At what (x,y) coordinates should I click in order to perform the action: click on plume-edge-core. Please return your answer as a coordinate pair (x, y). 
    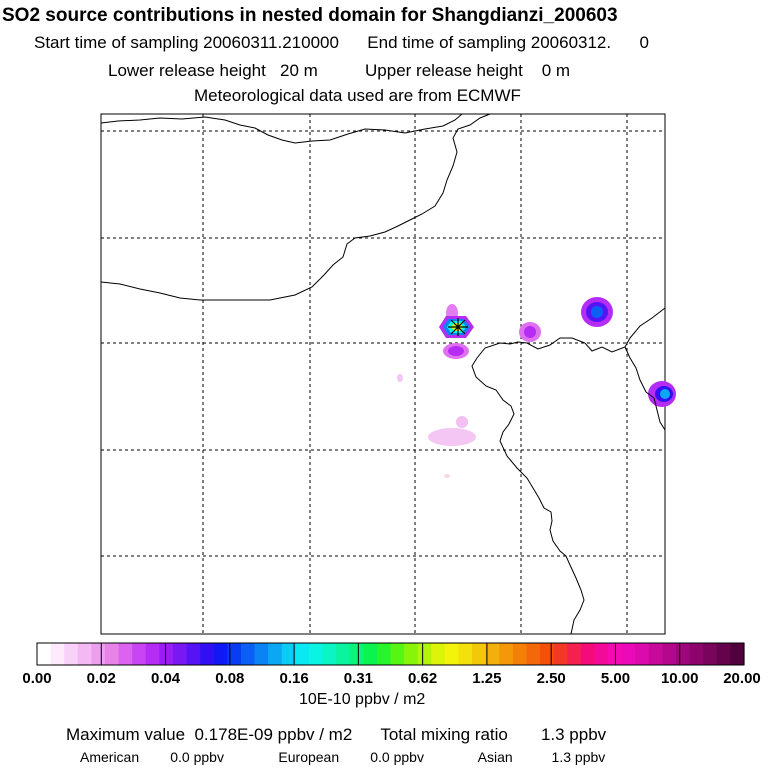
    Looking at the image, I should click on (665, 394).